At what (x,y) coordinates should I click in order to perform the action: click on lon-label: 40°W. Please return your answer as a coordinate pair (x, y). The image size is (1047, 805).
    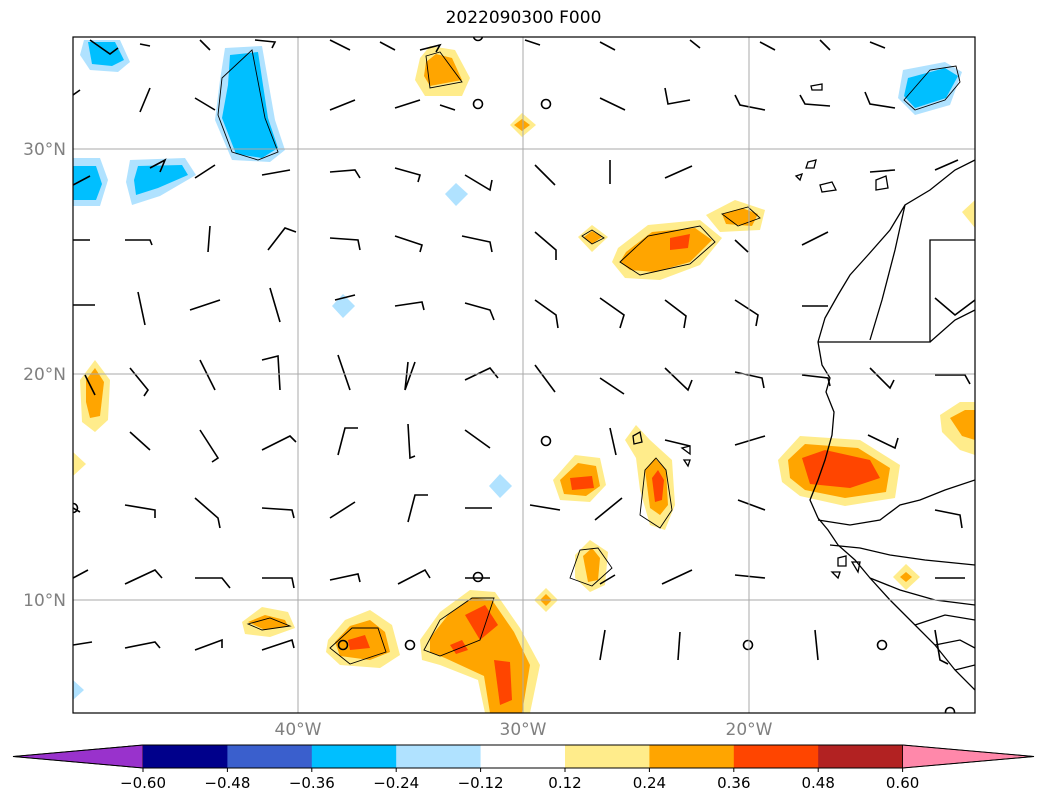
    Looking at the image, I should click on (298, 730).